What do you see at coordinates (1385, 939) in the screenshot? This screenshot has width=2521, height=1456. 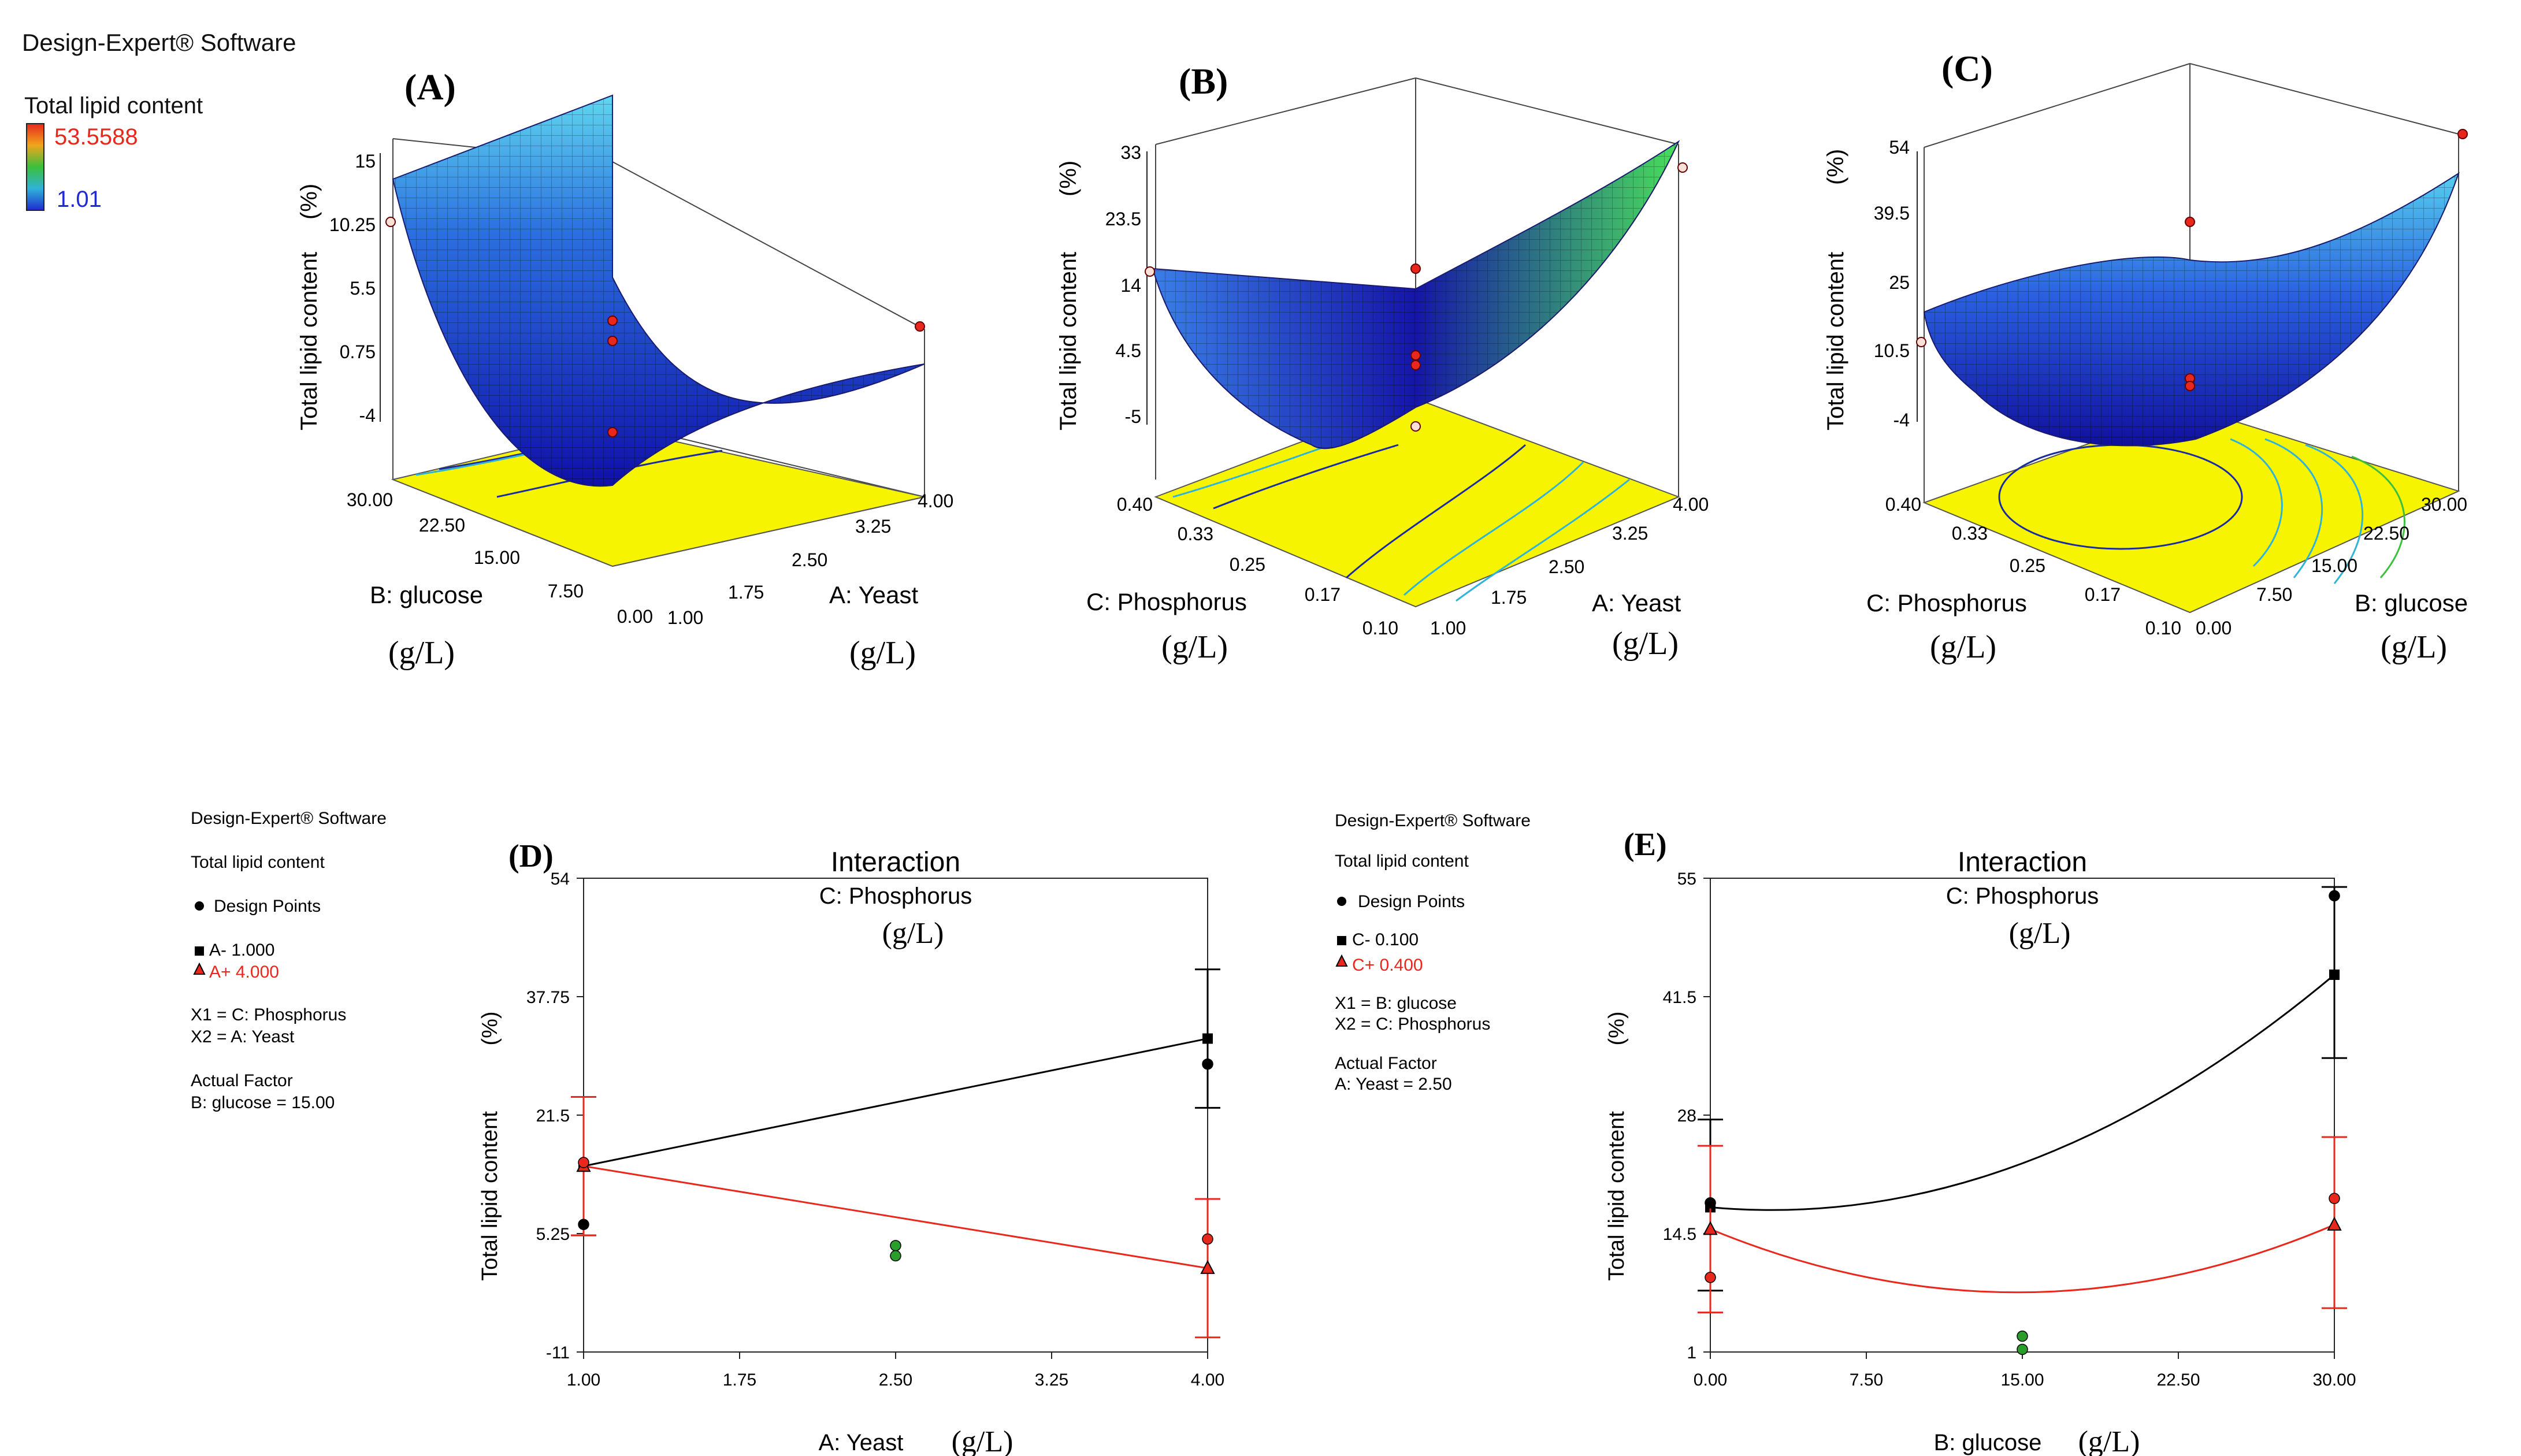 I see `legend-e-low: C- 0.100` at bounding box center [1385, 939].